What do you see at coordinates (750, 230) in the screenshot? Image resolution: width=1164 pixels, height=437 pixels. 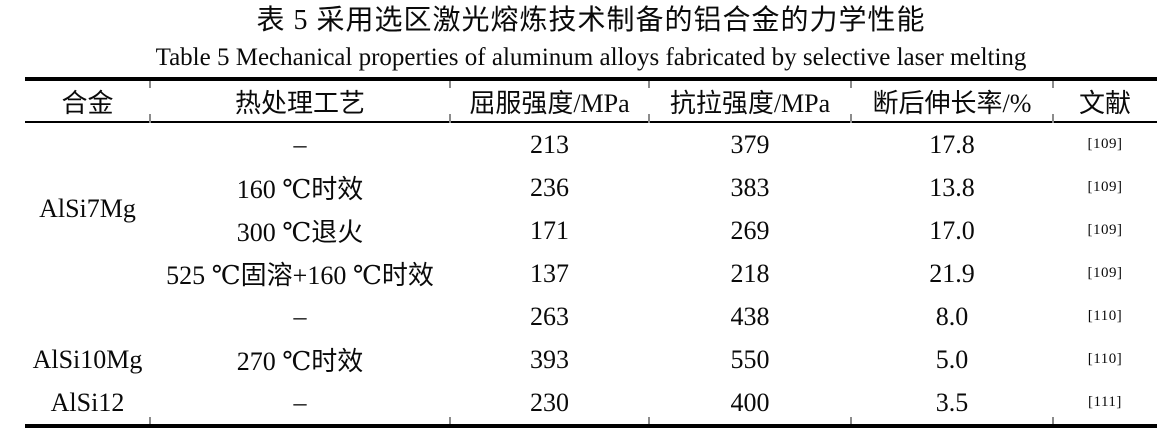 I see `tensile-strength-cell: 269` at bounding box center [750, 230].